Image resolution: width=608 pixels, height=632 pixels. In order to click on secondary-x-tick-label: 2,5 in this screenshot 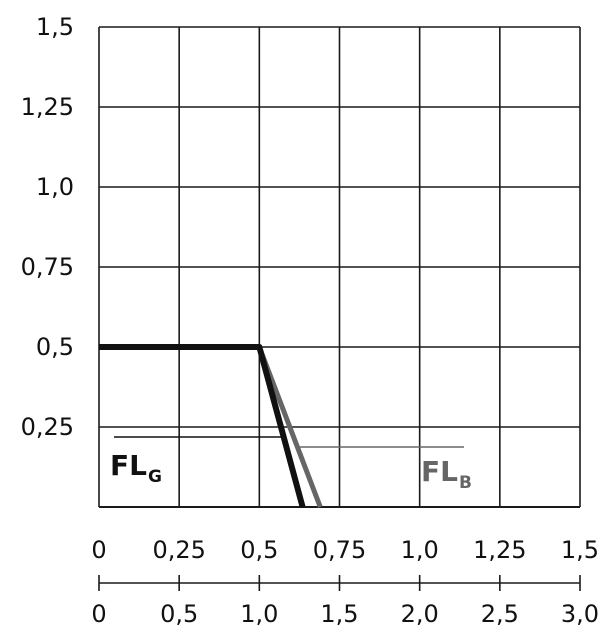, I will do `click(500, 614)`.